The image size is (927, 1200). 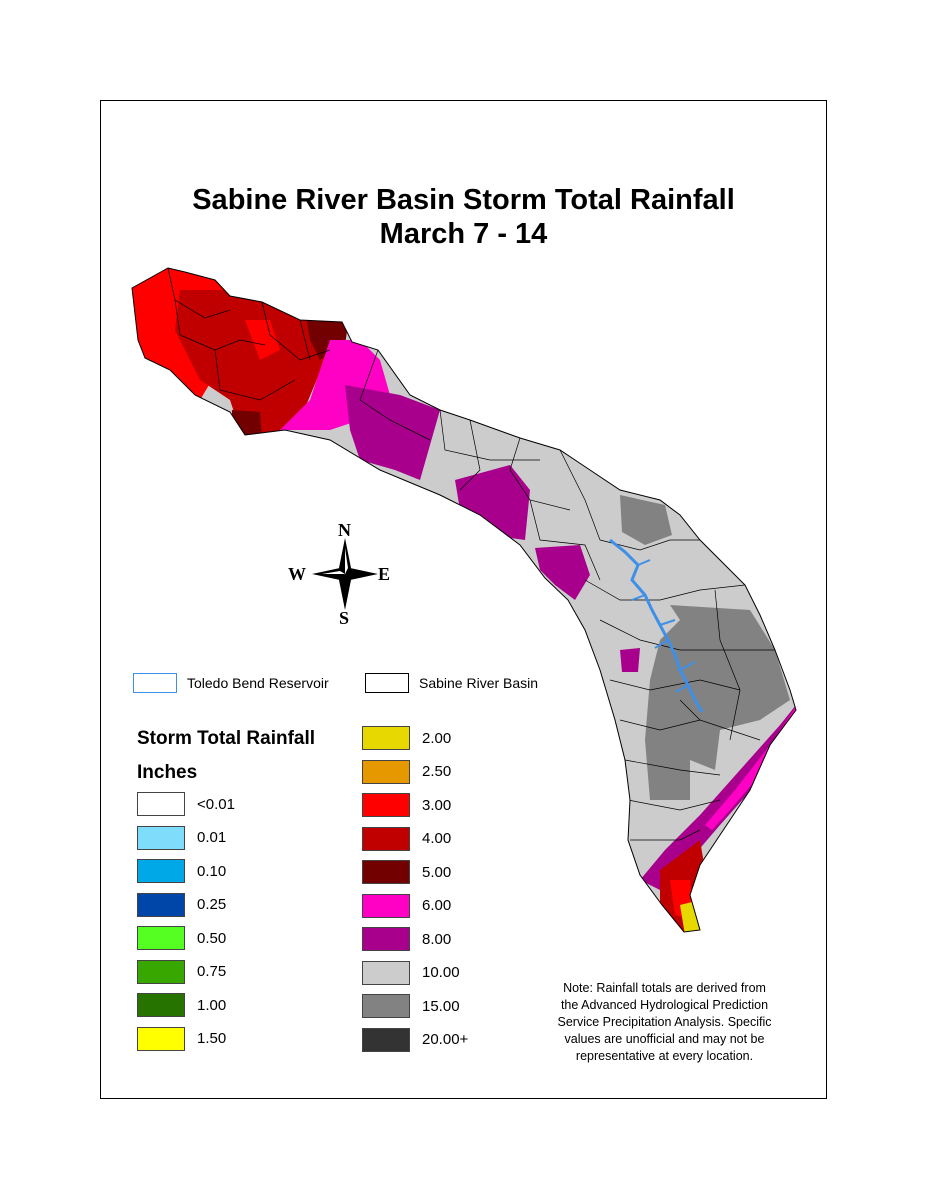 I want to click on legend-item-right-7: 10.00, so click(x=411, y=973).